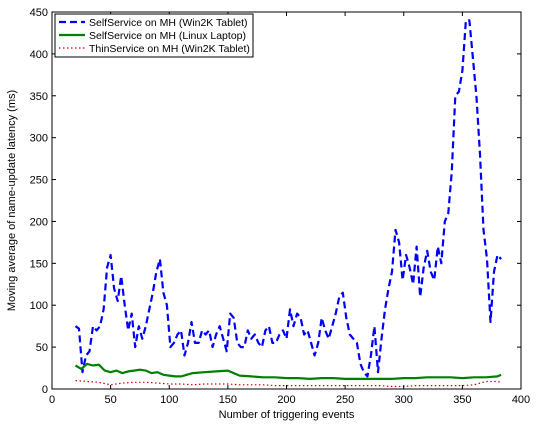 The height and width of the screenshot is (426, 536). I want to click on x-tick-label: 400, so click(521, 400).